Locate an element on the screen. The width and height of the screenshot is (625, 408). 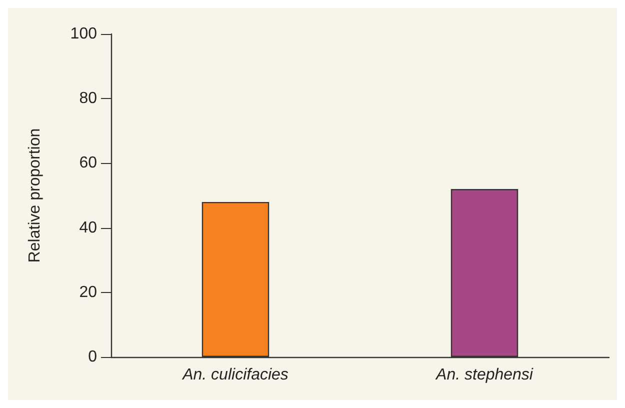
y-tick-label: 40 is located at coordinates (88, 227).